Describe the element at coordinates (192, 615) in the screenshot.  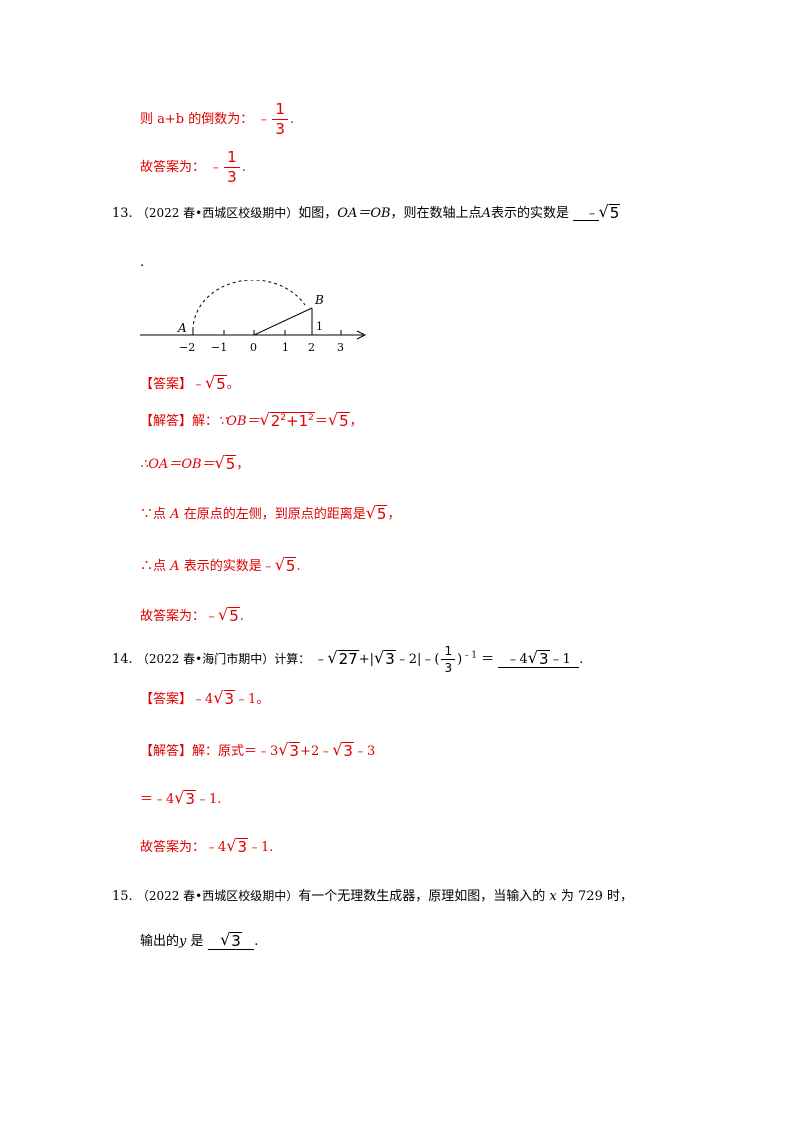
I see `final-answer-13: 故答案为：﹣ √ 5.` at that location.